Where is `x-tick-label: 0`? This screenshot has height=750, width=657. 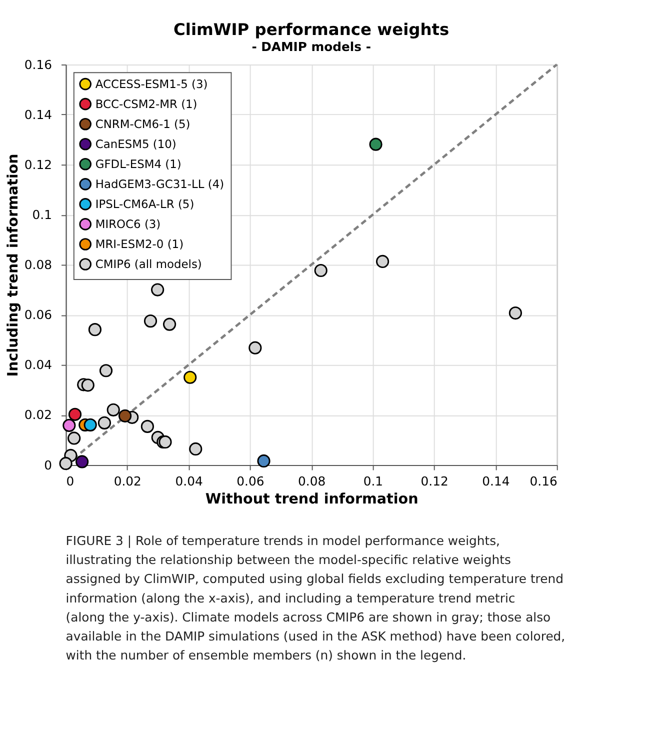
x-tick-label: 0 is located at coordinates (70, 480).